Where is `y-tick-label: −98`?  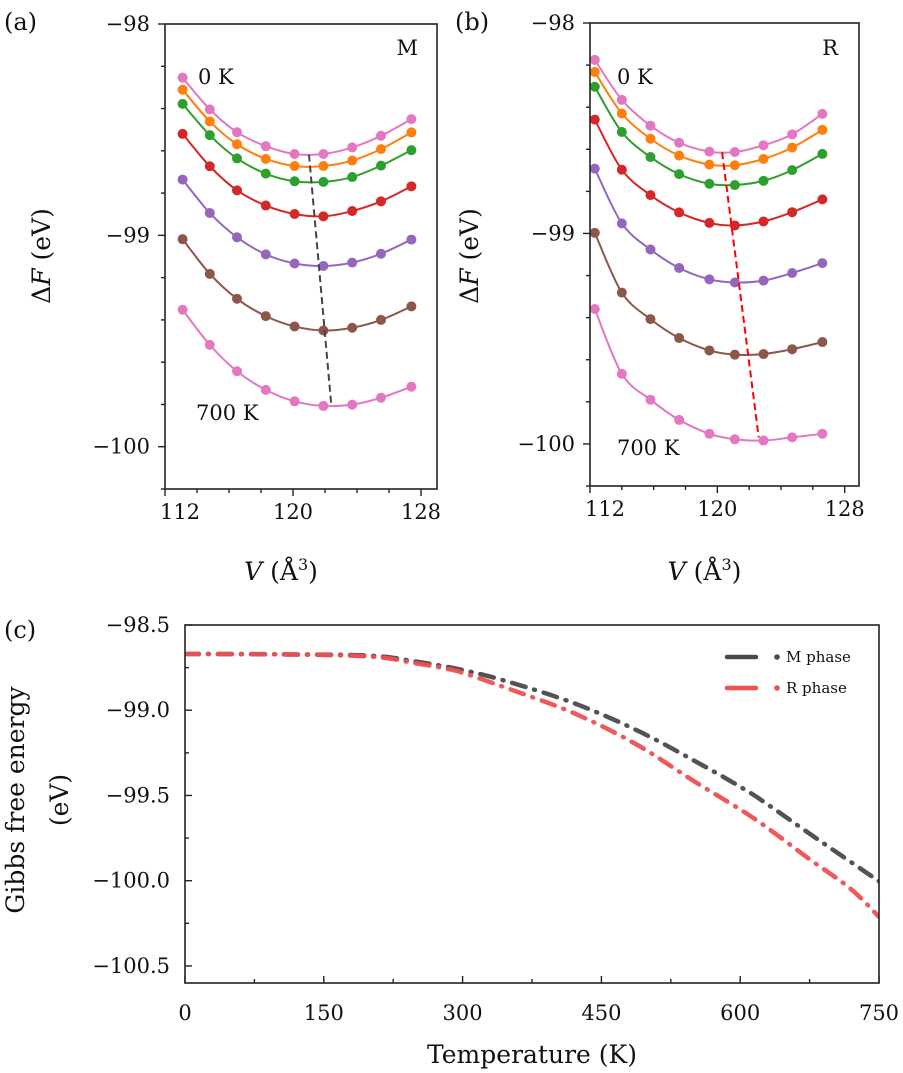
y-tick-label: −98 is located at coordinates (553, 23).